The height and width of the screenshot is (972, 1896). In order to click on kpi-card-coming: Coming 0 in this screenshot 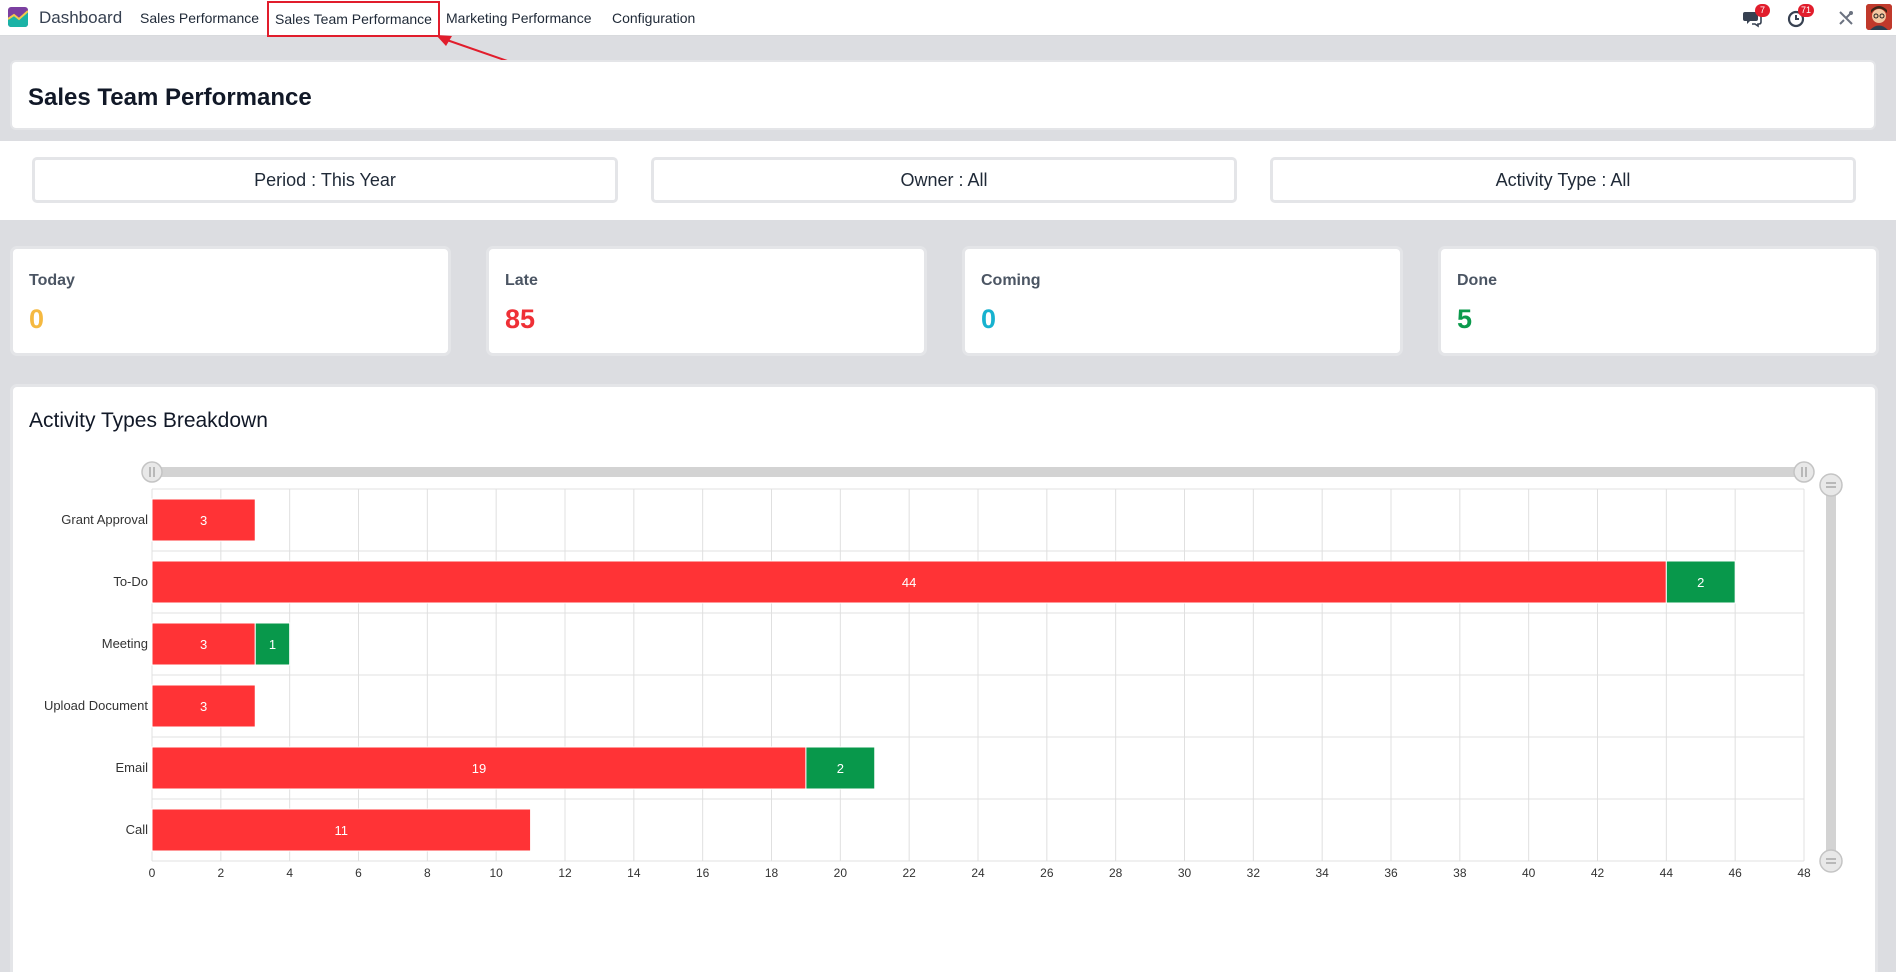, I will do `click(1182, 301)`.